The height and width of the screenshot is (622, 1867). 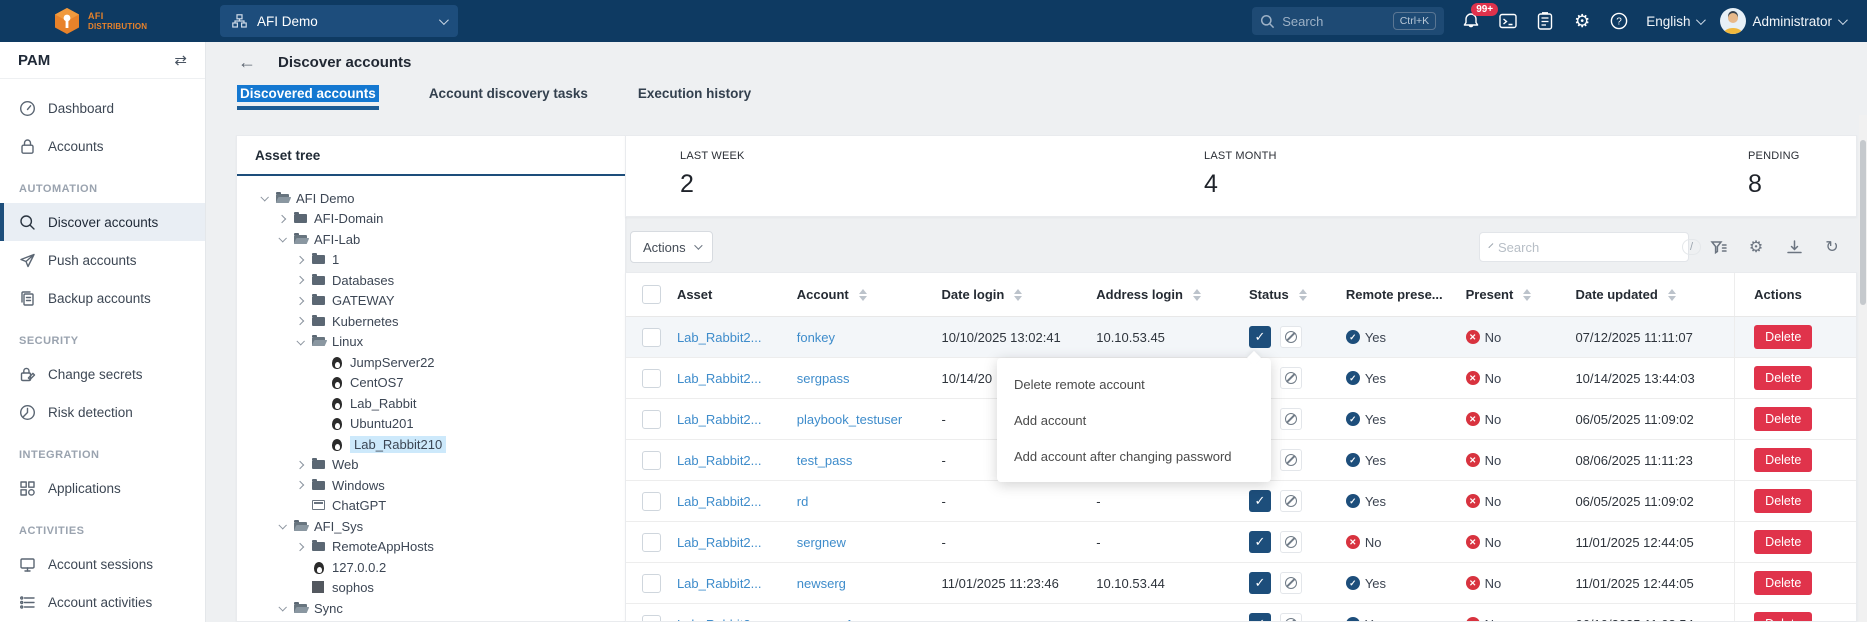 I want to click on account-link: sergpass, so click(x=823, y=378).